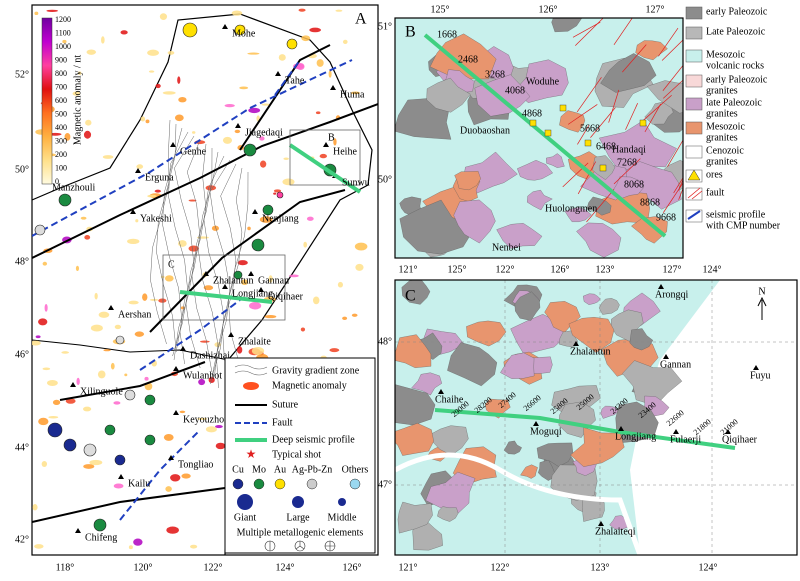 The width and height of the screenshot is (800, 581). Describe the element at coordinates (61, 100) in the screenshot. I see `colorbar-tick: 600` at that location.